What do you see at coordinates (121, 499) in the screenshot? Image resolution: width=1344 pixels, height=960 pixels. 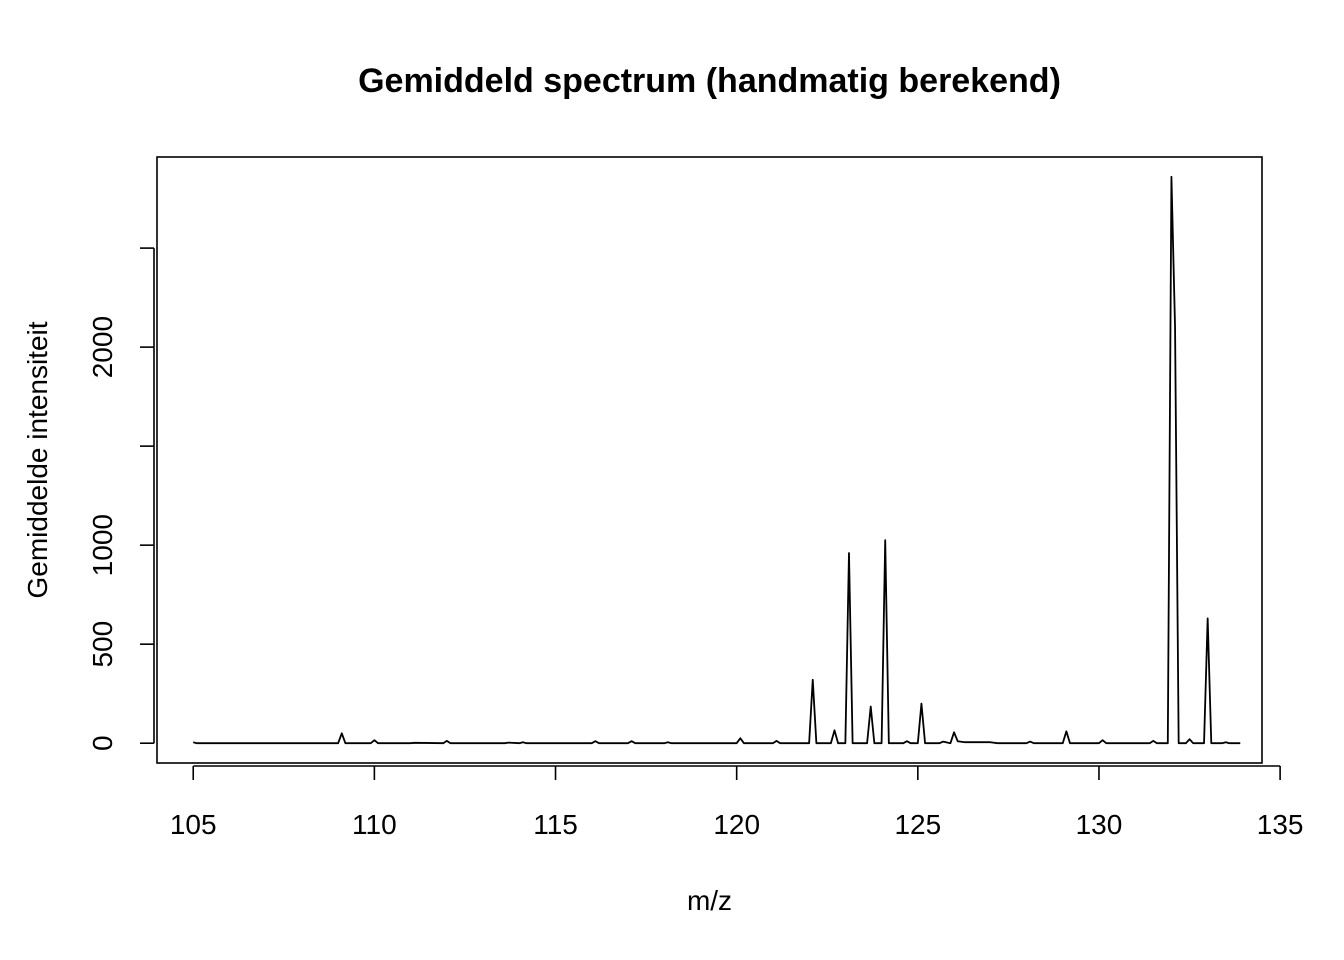 I see `y-axis: 0 500 1000 2000` at bounding box center [121, 499].